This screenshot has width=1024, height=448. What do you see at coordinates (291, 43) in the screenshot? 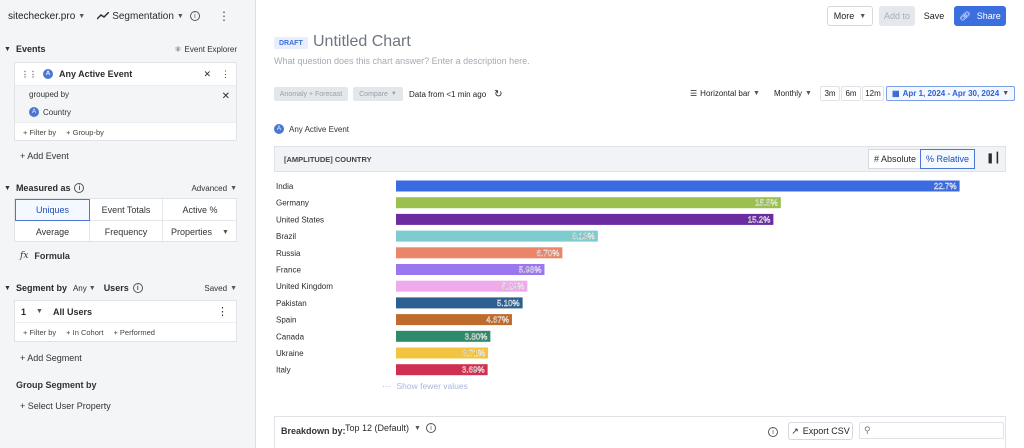
I see `draft-badge: DRAFT` at bounding box center [291, 43].